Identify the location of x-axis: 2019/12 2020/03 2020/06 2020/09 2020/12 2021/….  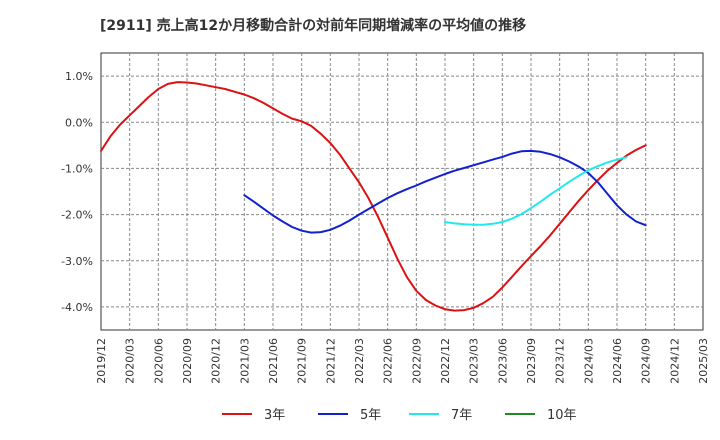
(402, 361).